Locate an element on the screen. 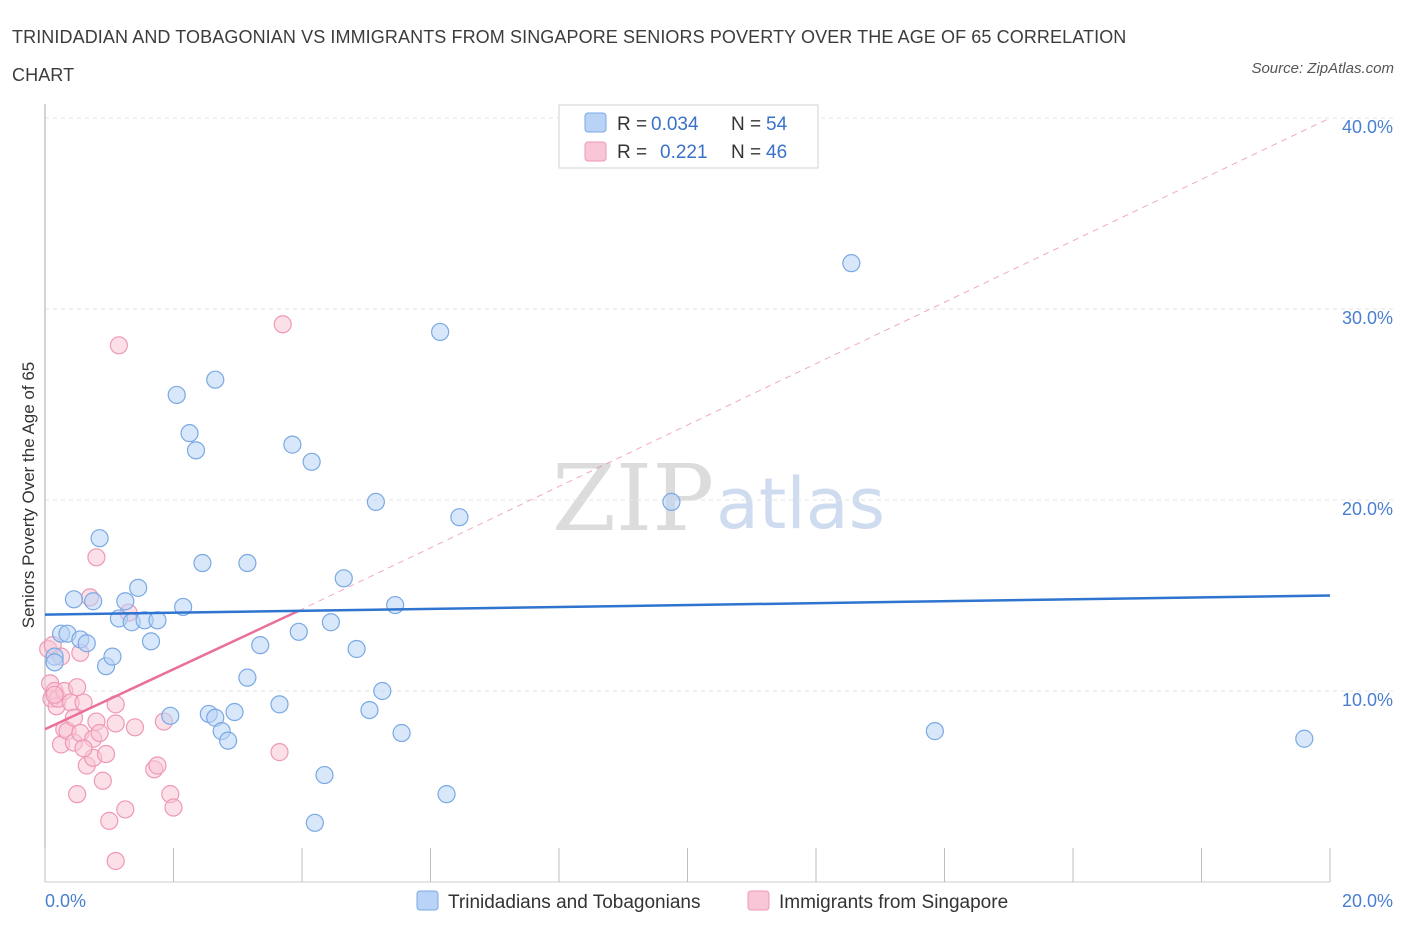 The image size is (1406, 930). x-tick-label-max: 20.0% is located at coordinates (1367, 901).